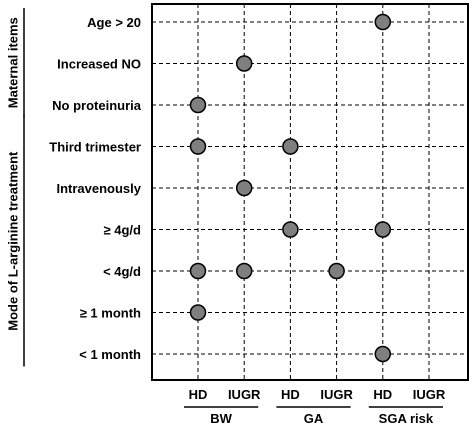 This screenshot has height=427, width=474. I want to click on row-label: ≥ 1 month, so click(110, 313).